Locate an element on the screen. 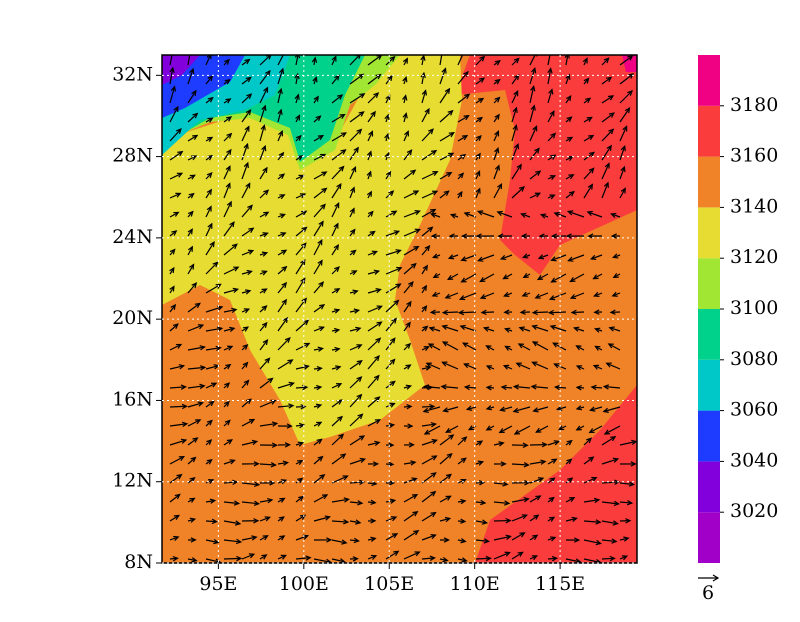 This screenshot has height=622, width=800. x-tick-label: 95E is located at coordinates (218, 584).